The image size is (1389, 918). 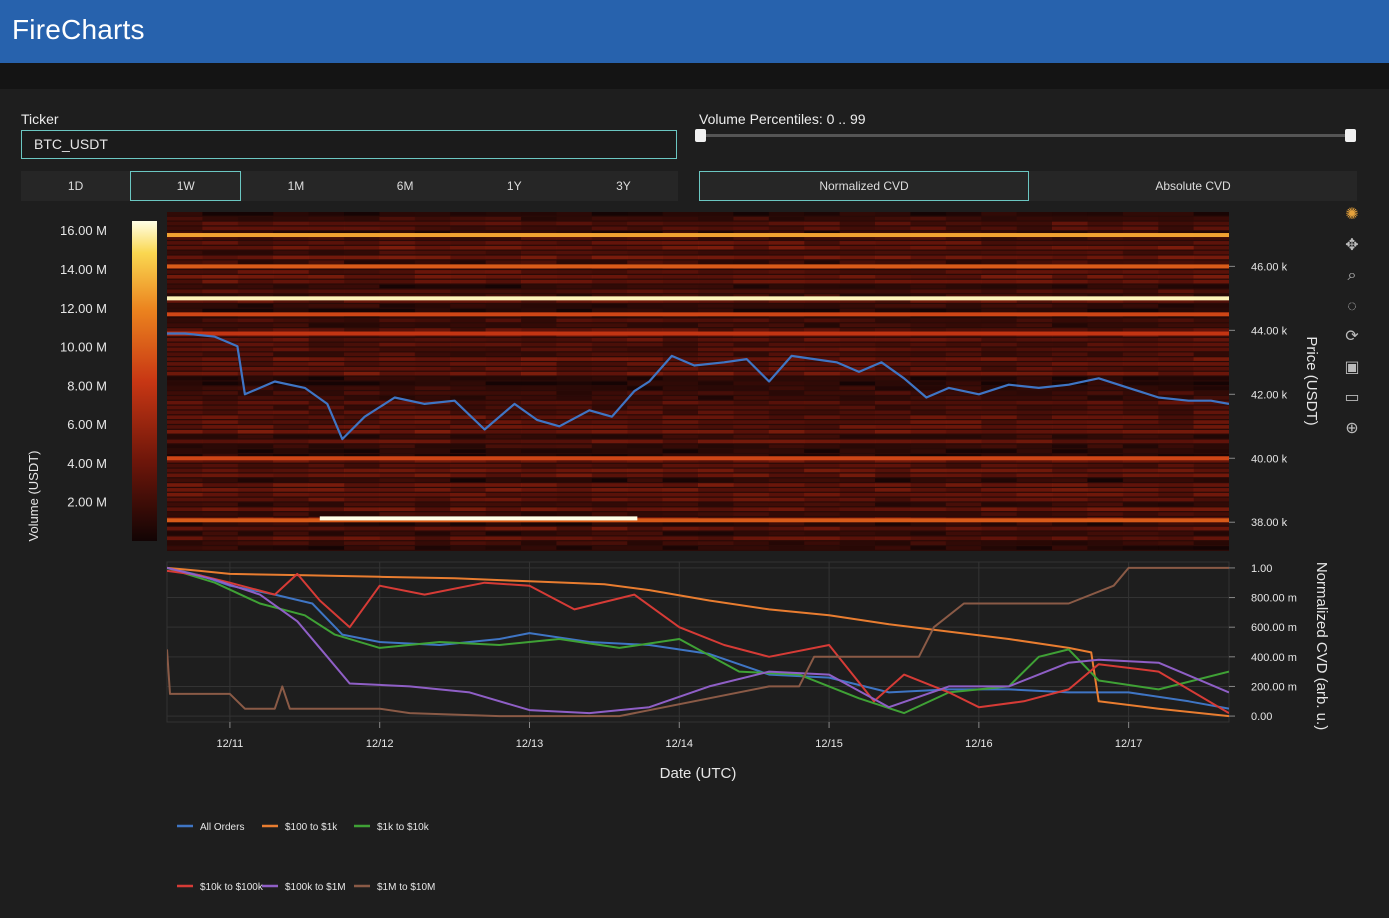 I want to click on plotly-logo-icon: ✺, so click(x=1352, y=214).